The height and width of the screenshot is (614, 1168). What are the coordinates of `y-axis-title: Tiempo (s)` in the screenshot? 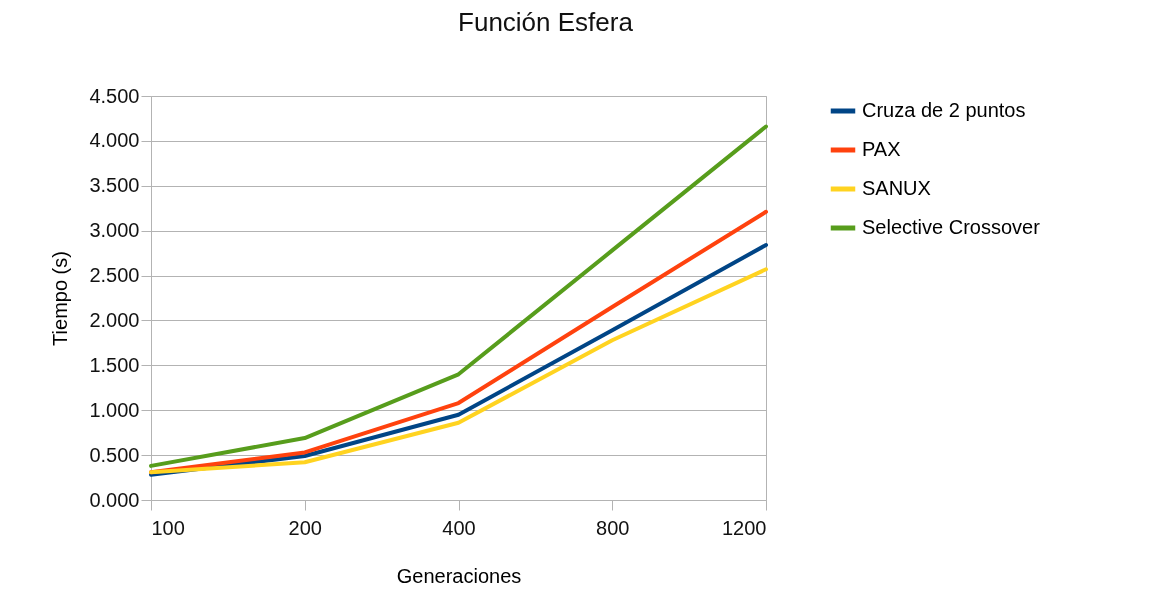 It's located at (60, 298).